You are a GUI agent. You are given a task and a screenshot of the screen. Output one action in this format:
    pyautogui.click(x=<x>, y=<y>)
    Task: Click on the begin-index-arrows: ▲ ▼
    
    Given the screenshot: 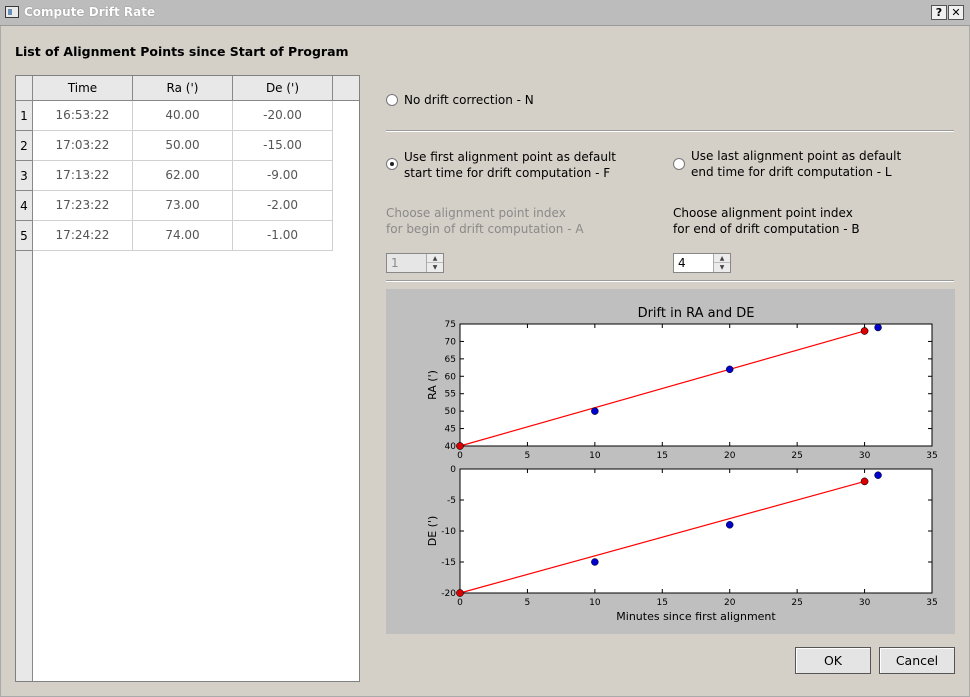 What is the action you would take?
    pyautogui.click(x=434, y=263)
    